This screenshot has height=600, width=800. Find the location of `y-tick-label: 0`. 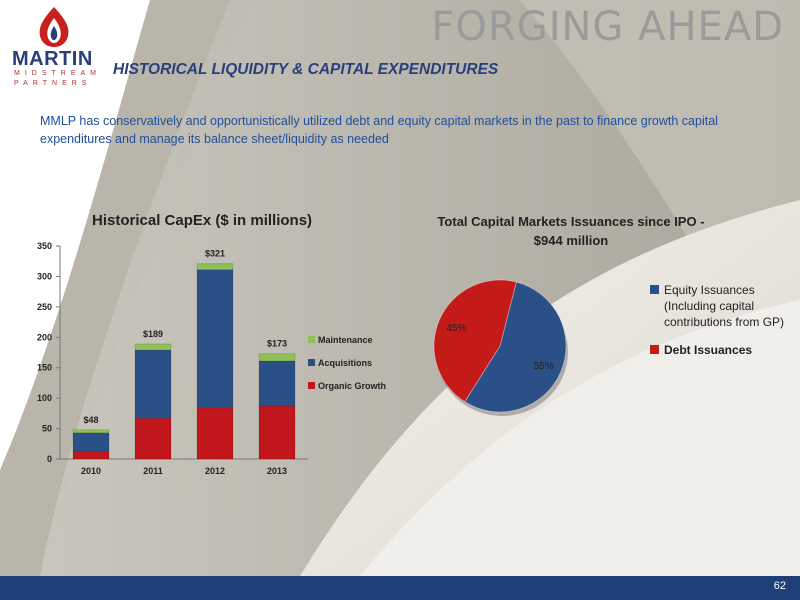

y-tick-label: 0 is located at coordinates (49, 459).